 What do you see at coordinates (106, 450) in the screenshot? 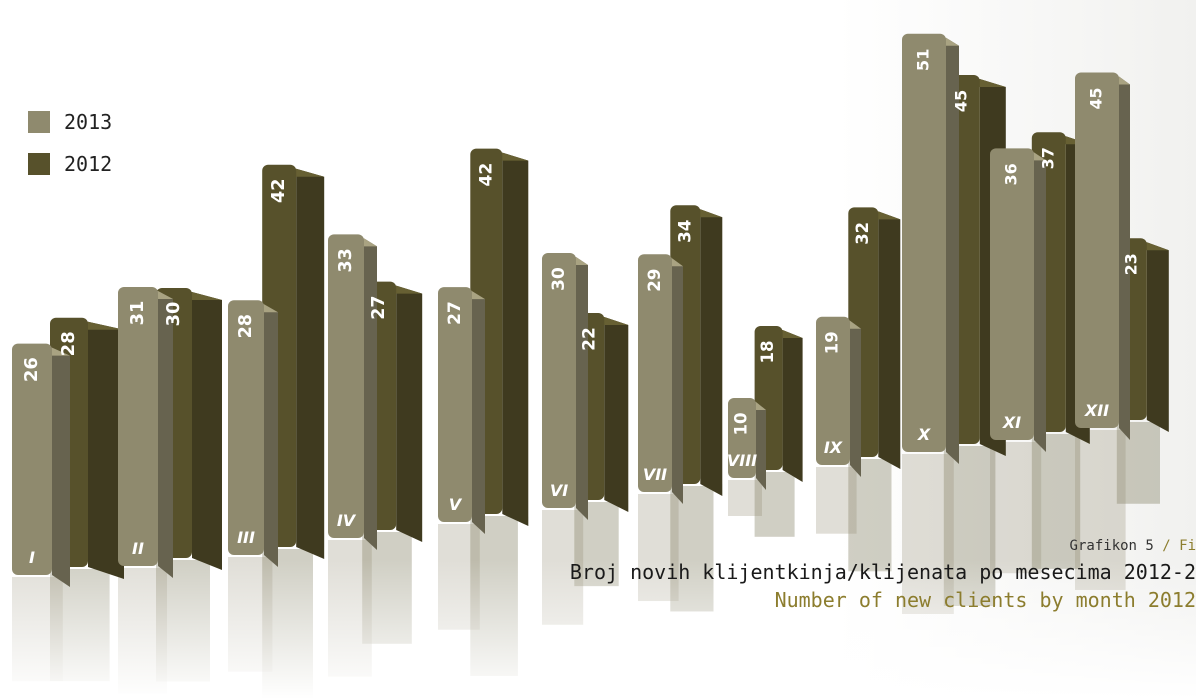
I see `bar-2012-I-side` at bounding box center [106, 450].